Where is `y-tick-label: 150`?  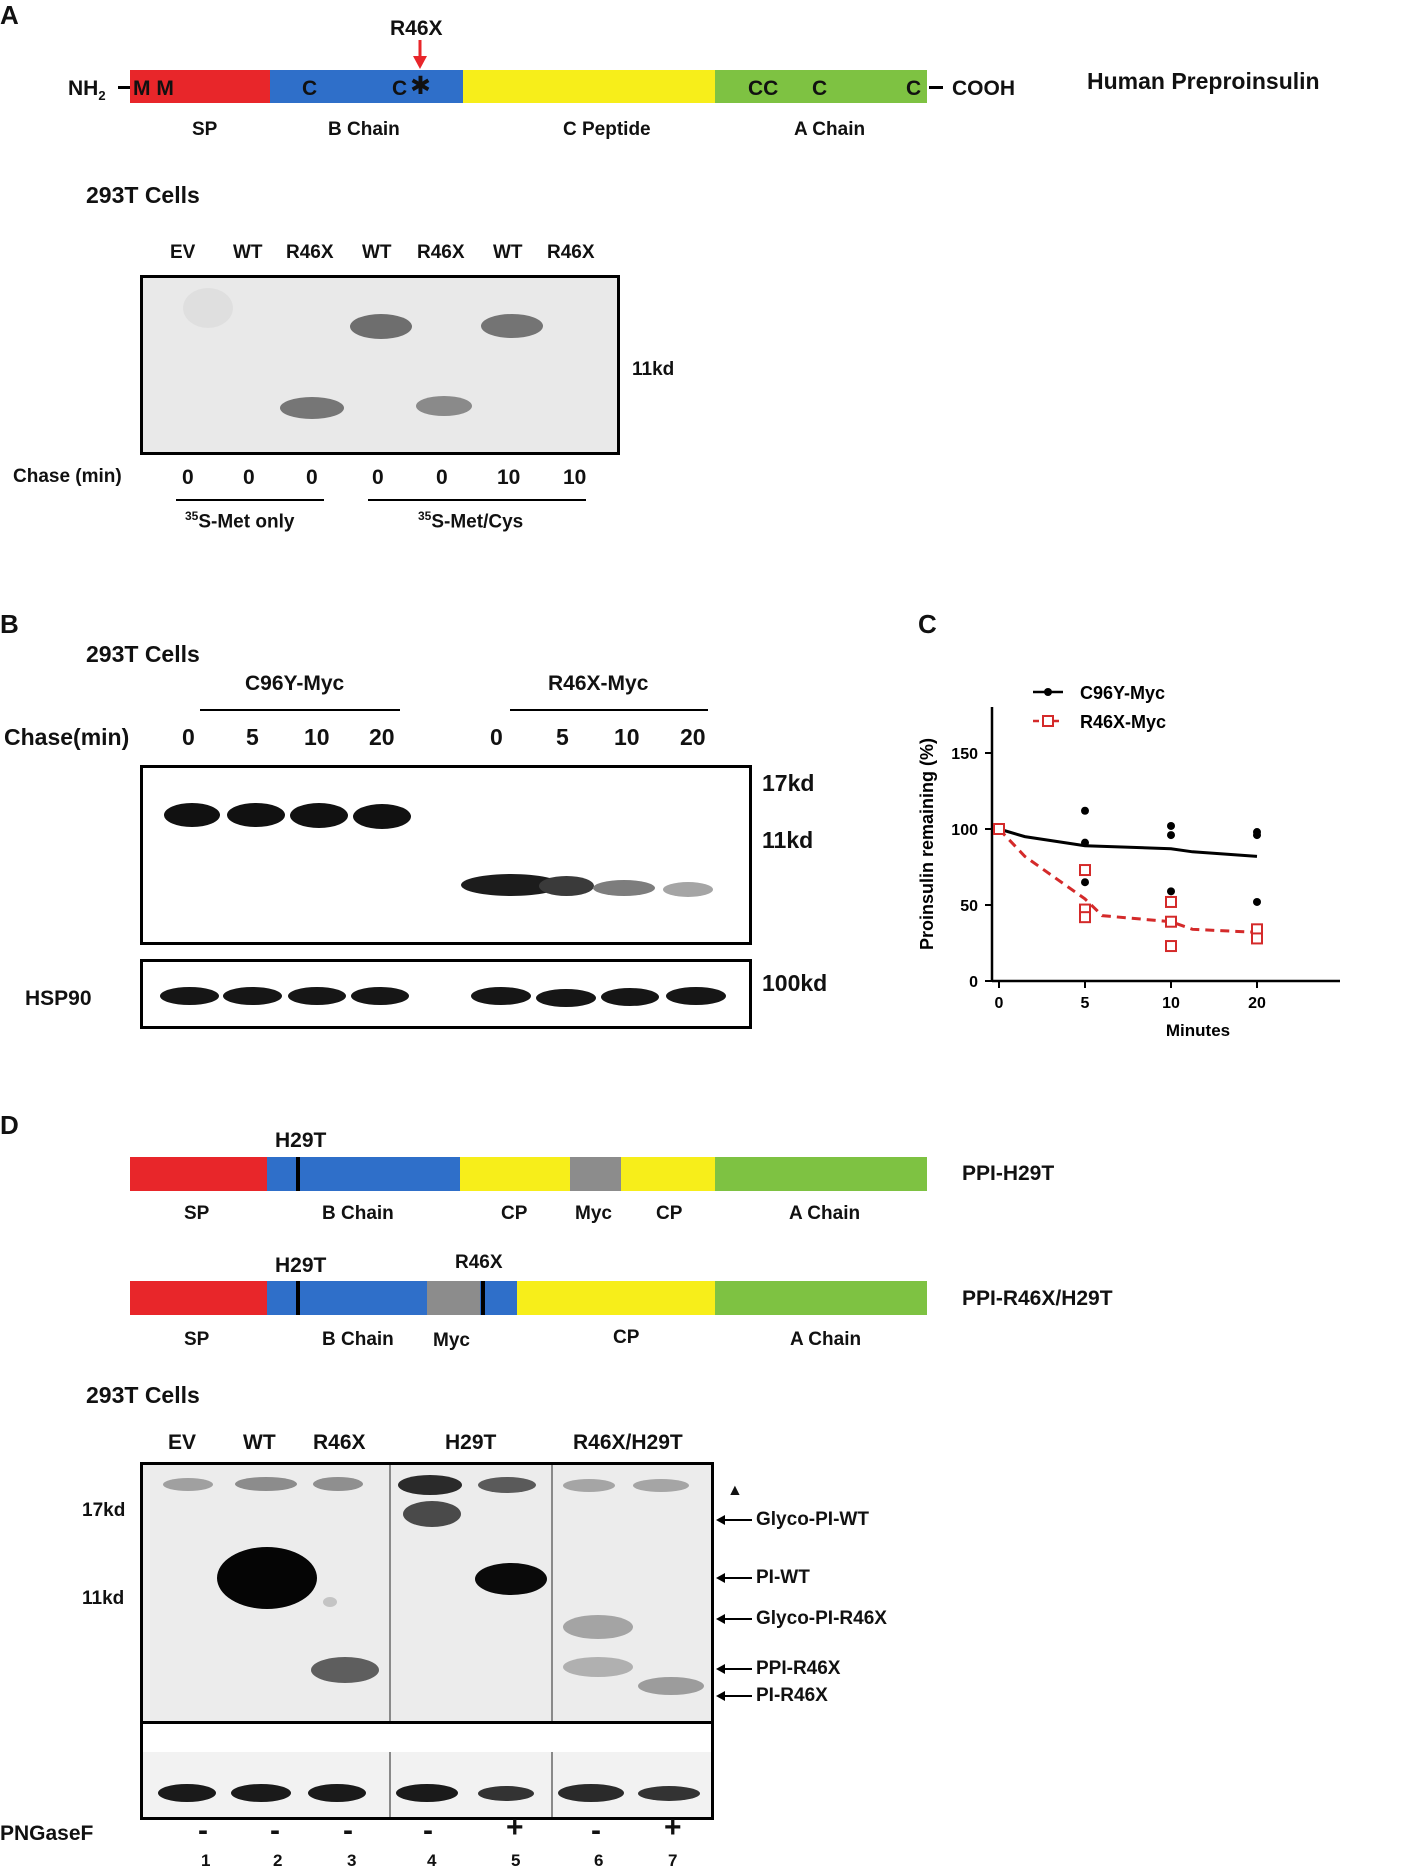
y-tick-label: 150 is located at coordinates (964, 754).